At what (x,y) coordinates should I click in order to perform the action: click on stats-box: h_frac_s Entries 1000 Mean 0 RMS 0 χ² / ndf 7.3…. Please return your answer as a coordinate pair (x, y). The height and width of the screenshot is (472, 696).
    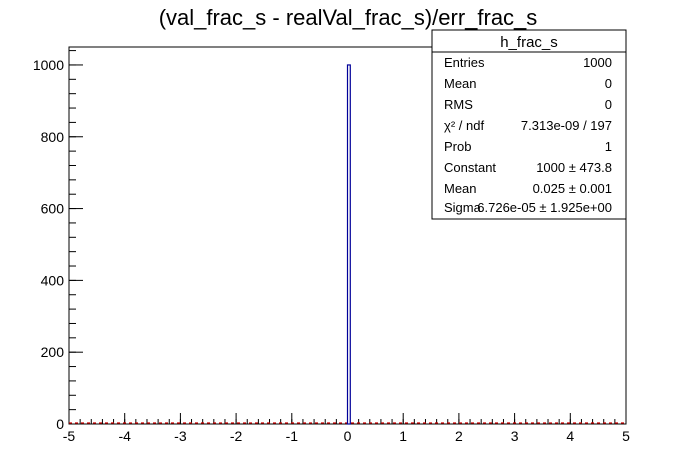
    Looking at the image, I should click on (529, 124).